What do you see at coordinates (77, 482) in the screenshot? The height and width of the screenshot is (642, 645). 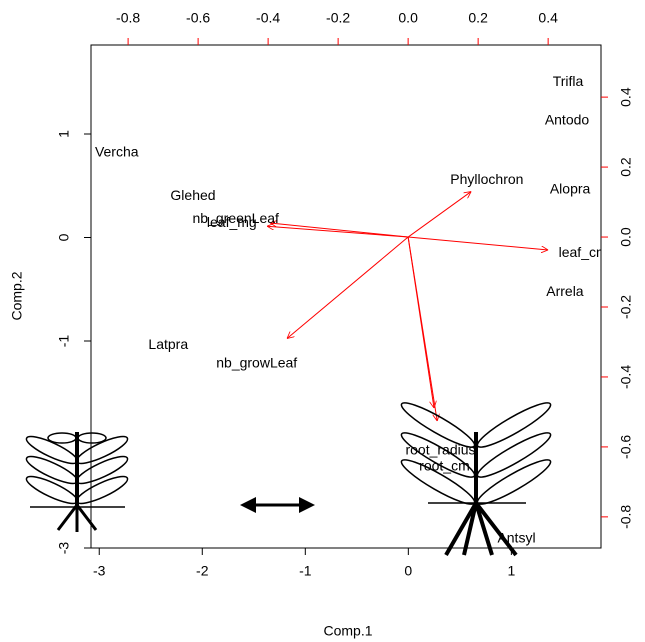 I see `plant-small` at bounding box center [77, 482].